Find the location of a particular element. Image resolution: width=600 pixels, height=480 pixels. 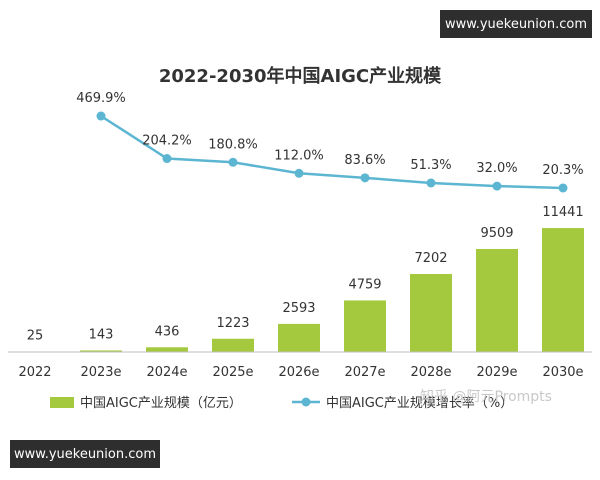

legend-label-line: 中国AIGC产业规模增长率（%） is located at coordinates (419, 403).